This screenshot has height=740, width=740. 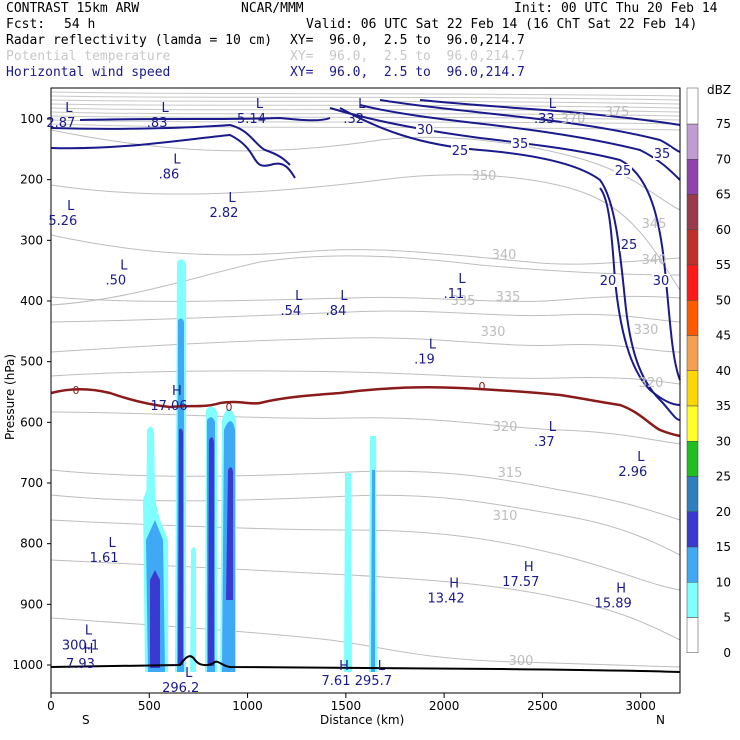 I want to click on marker-value: .11, so click(x=454, y=294).